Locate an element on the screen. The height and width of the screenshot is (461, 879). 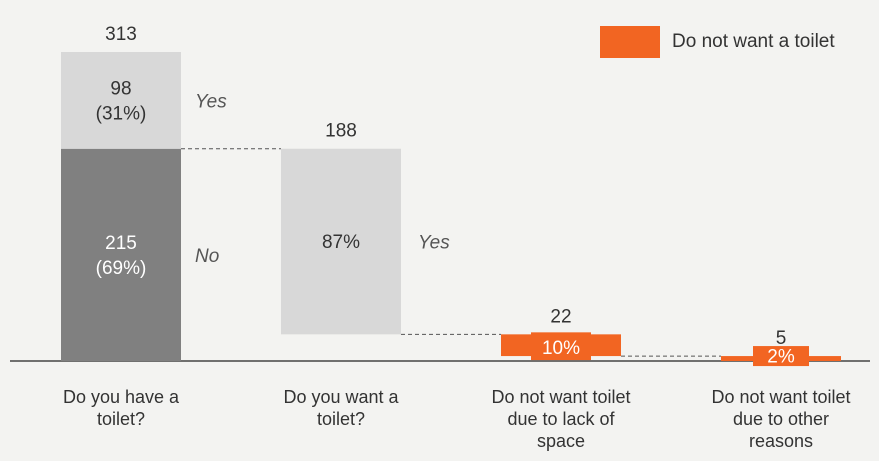
segment-label-0-1-1: (31%) is located at coordinates (121, 113).